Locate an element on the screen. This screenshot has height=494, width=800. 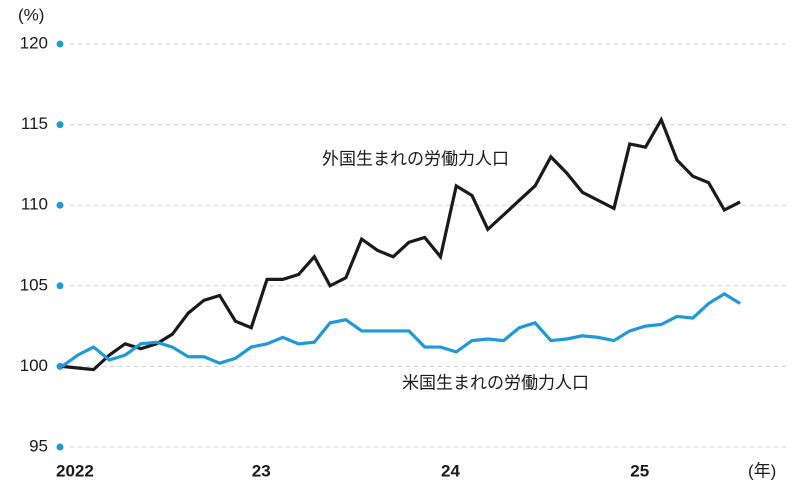
series-label: 外国生まれの労働力人口 is located at coordinates (415, 158).